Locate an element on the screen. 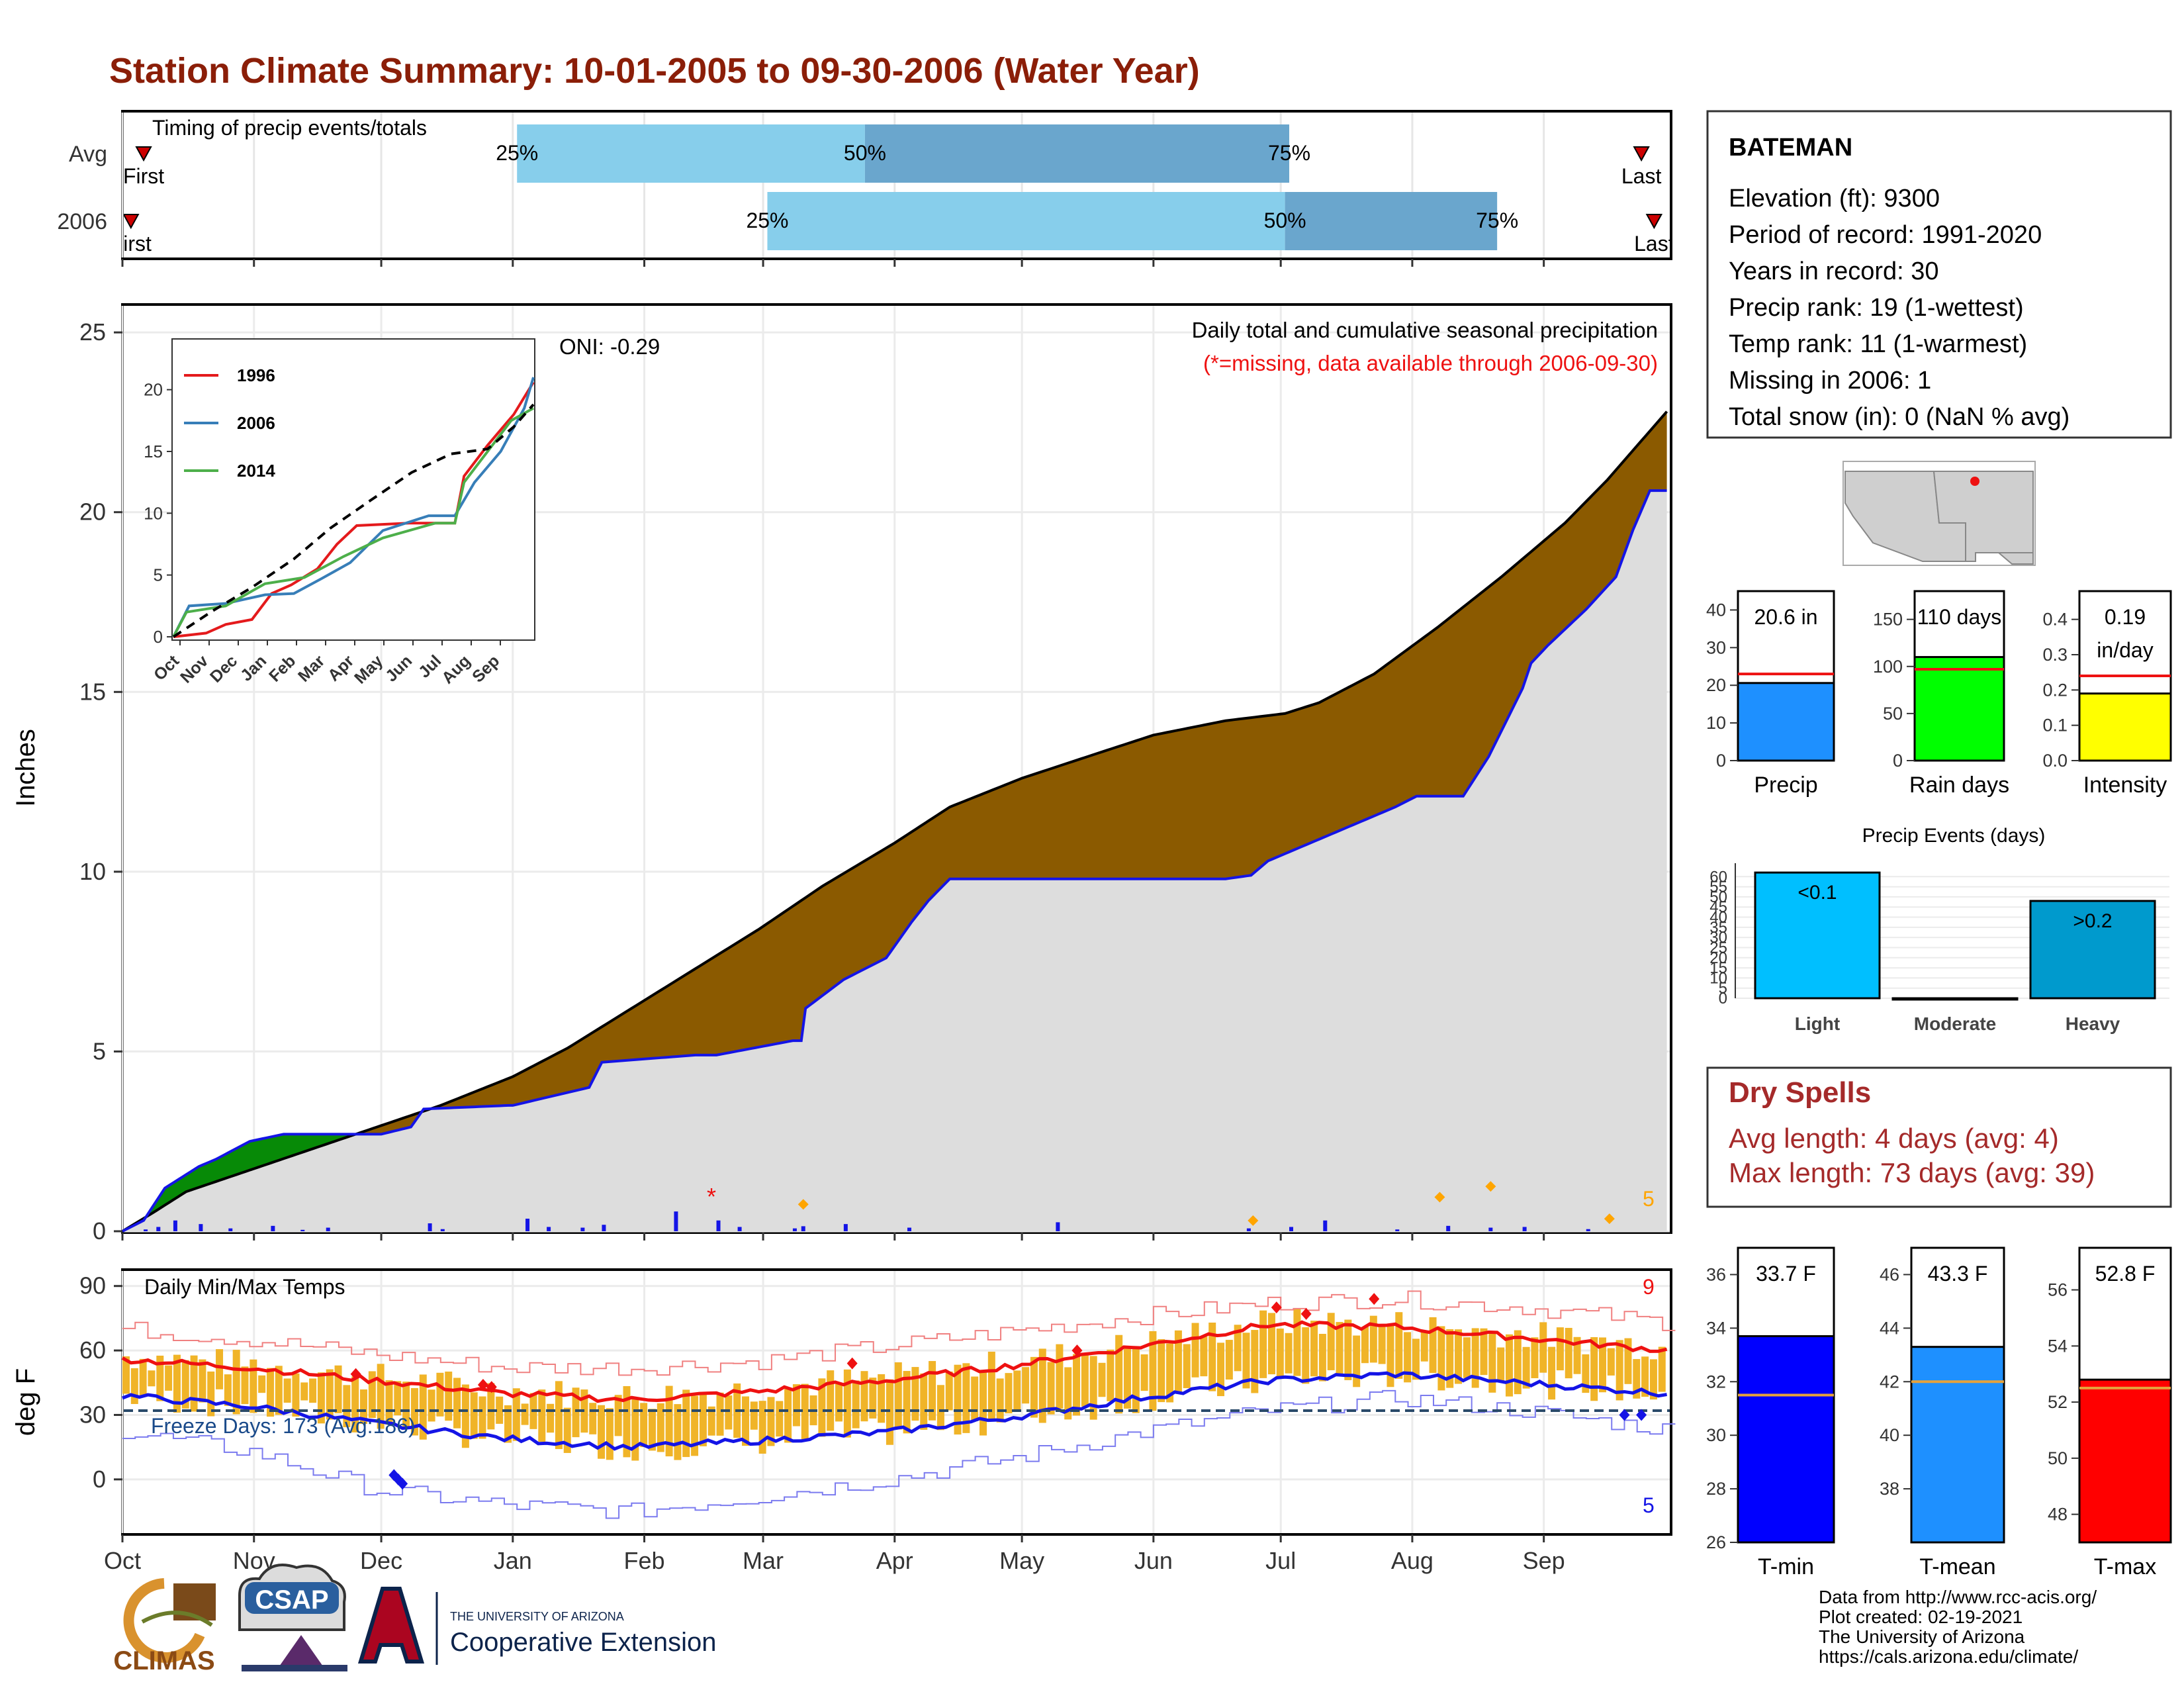  climas-logo-text: CLIMAS is located at coordinates (163, 1660).